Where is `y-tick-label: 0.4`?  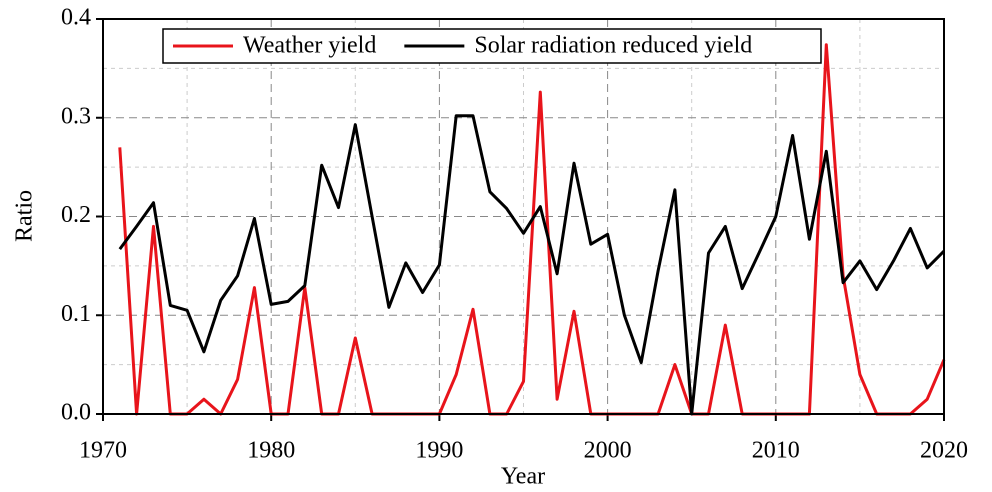 y-tick-label: 0.4 is located at coordinates (76, 18).